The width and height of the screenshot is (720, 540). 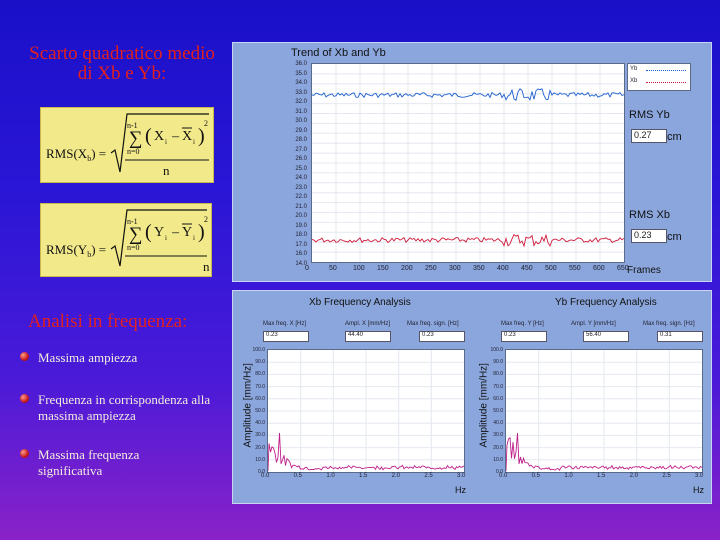 What do you see at coordinates (301, 92) in the screenshot?
I see `y-tick-label: 33.0` at bounding box center [301, 92].